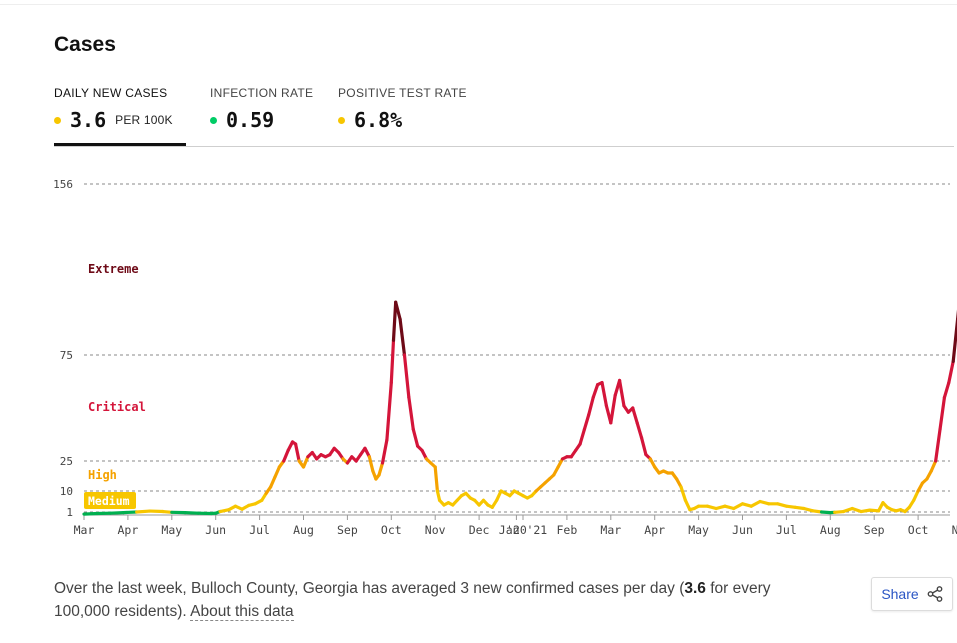 This screenshot has height=643, width=957. What do you see at coordinates (63, 184) in the screenshot?
I see `y-tick-label: 156` at bounding box center [63, 184].